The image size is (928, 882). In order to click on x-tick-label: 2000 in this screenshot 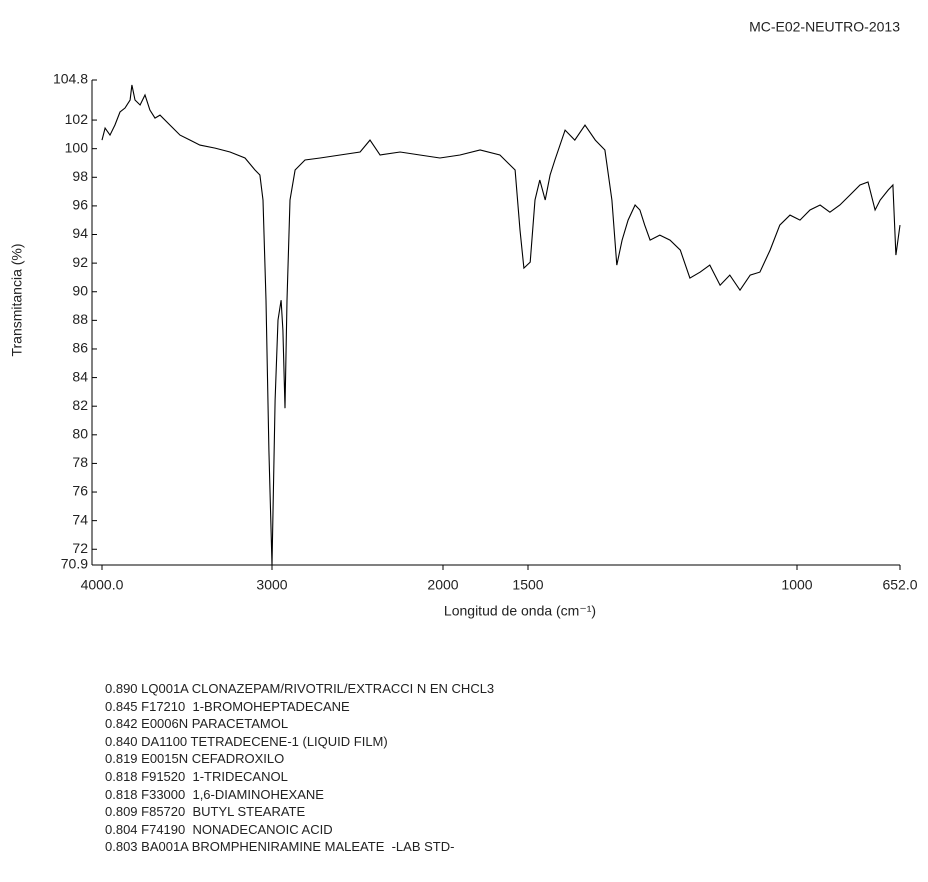, I will do `click(442, 585)`.